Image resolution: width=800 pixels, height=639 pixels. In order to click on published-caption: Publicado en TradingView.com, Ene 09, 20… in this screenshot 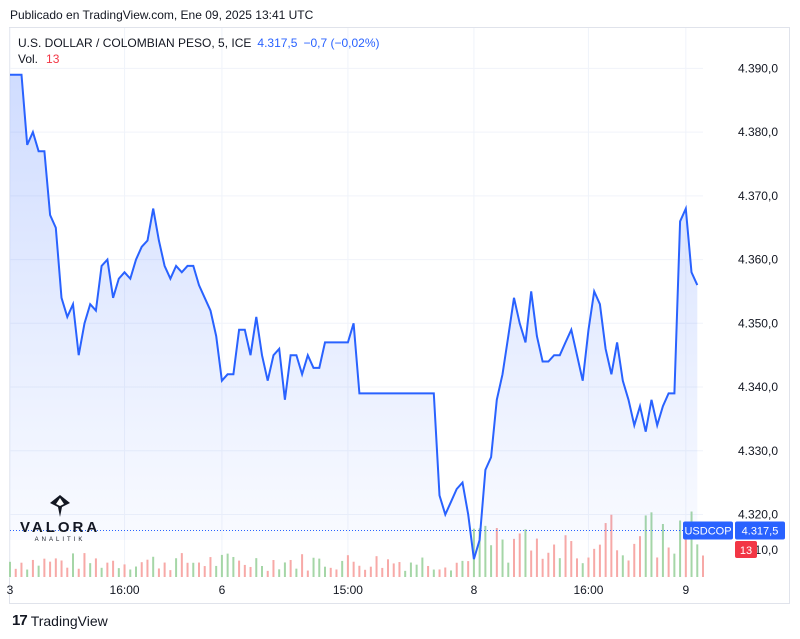, I will do `click(162, 15)`.